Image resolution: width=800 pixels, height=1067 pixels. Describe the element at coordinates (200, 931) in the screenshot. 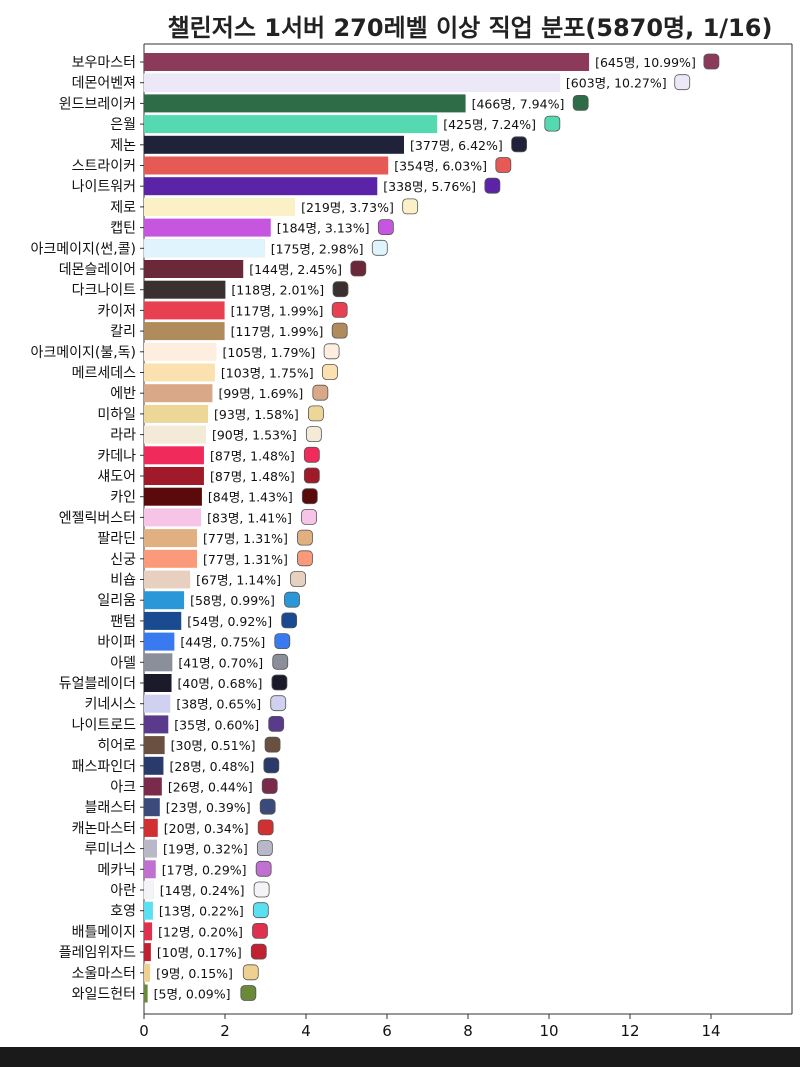

I see `data-label: [12명, 0.20%]` at that location.